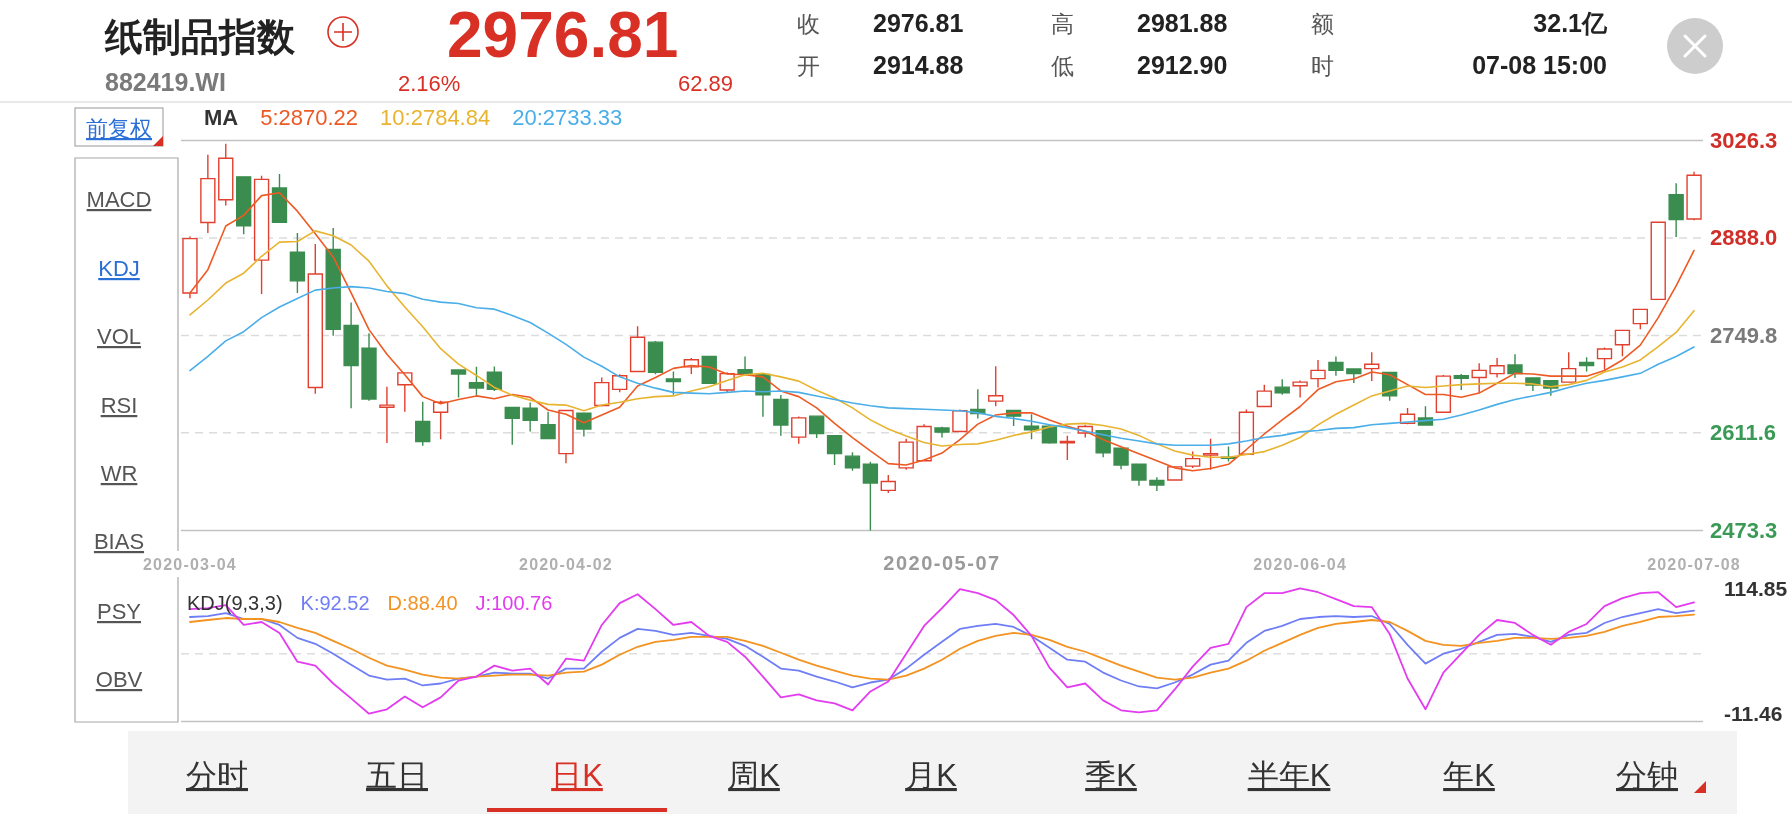 The width and height of the screenshot is (1792, 828). Describe the element at coordinates (1062, 24) in the screenshot. I see `text: 高` at that location.